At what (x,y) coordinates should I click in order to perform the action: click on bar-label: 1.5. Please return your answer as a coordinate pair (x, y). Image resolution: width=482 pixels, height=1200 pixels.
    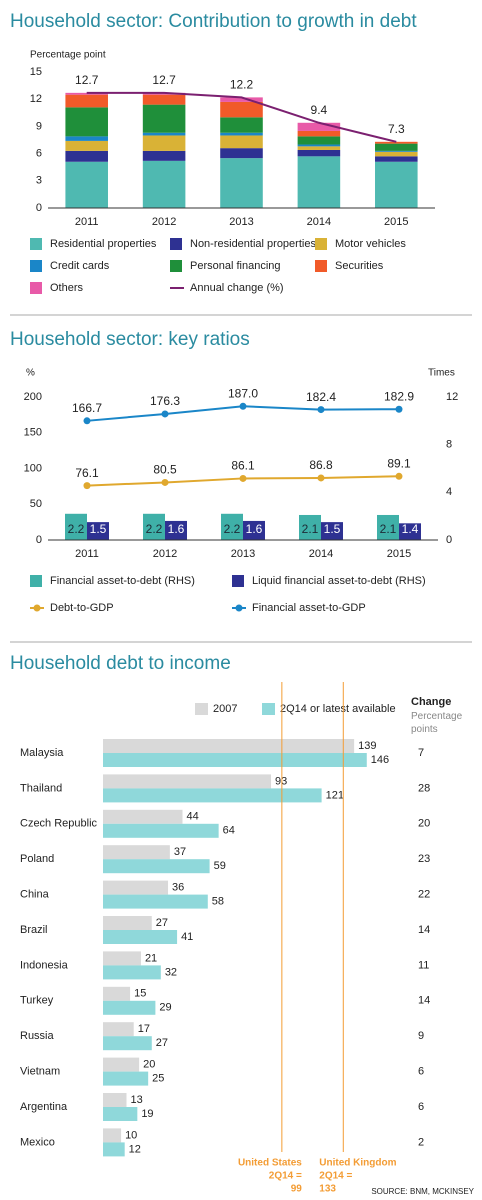
    Looking at the image, I should click on (332, 529).